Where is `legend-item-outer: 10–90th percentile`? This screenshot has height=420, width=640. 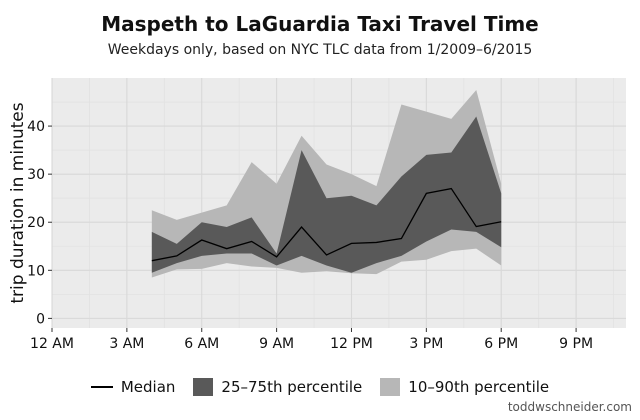
legend-item-outer: 10–90th percentile is located at coordinates (464, 387).